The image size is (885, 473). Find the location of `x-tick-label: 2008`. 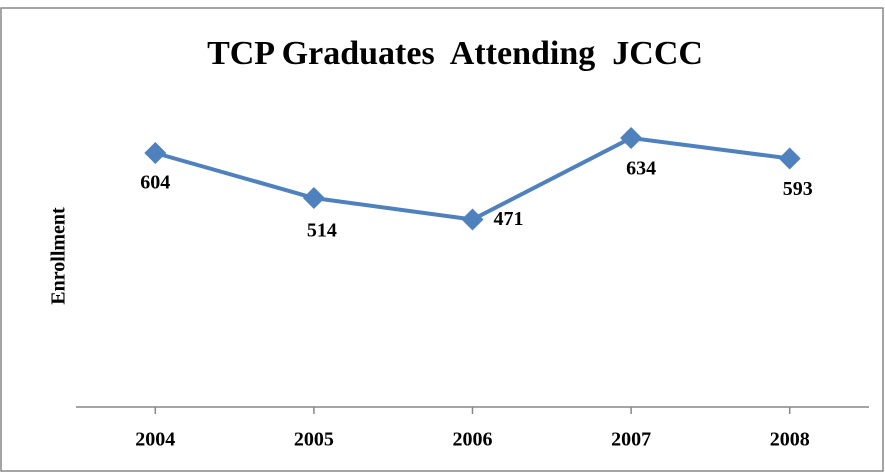

x-tick-label: 2008 is located at coordinates (790, 440).